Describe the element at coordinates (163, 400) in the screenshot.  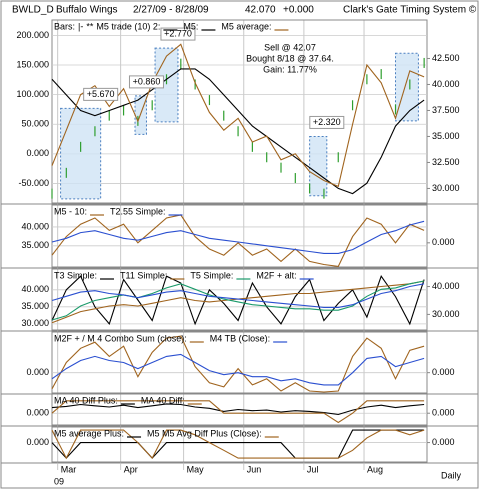
I see `legend-label: MA 40 Diff:` at that location.